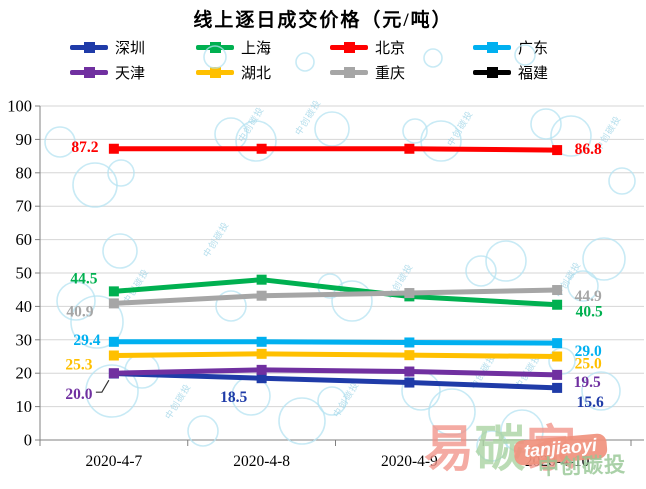  What do you see at coordinates (24, 406) in the screenshot?
I see `y-tick-label: 10` at bounding box center [24, 406].